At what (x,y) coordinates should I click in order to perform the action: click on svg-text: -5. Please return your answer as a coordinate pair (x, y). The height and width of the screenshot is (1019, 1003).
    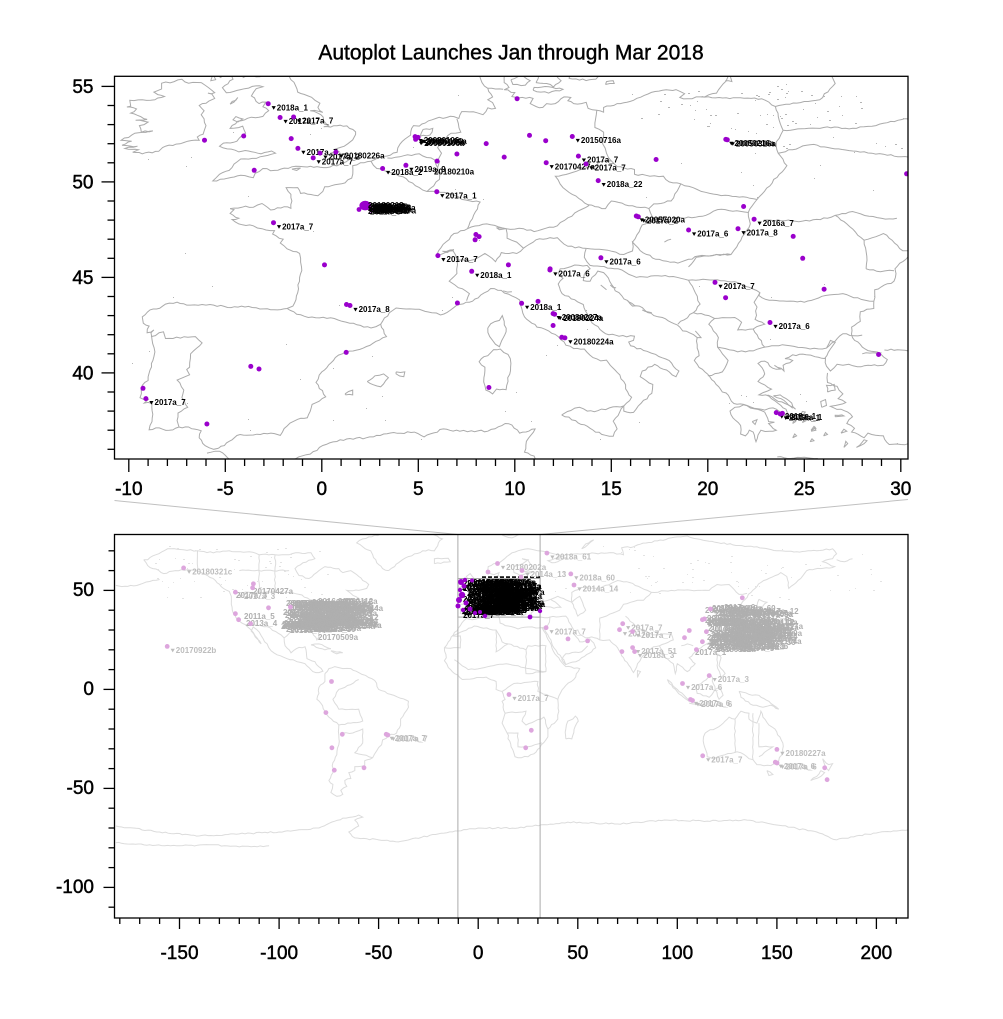
    Looking at the image, I should click on (225, 489).